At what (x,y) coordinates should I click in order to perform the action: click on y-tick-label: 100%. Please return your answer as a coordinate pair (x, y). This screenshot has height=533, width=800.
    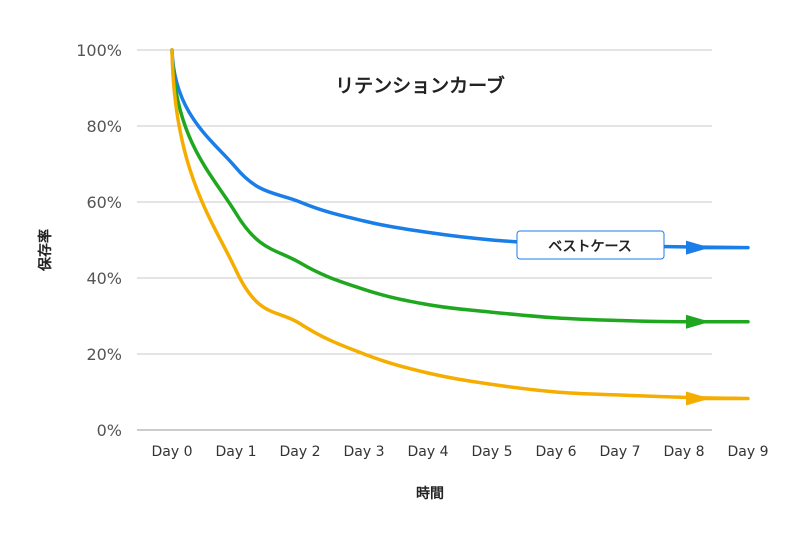
    Looking at the image, I should click on (99, 50).